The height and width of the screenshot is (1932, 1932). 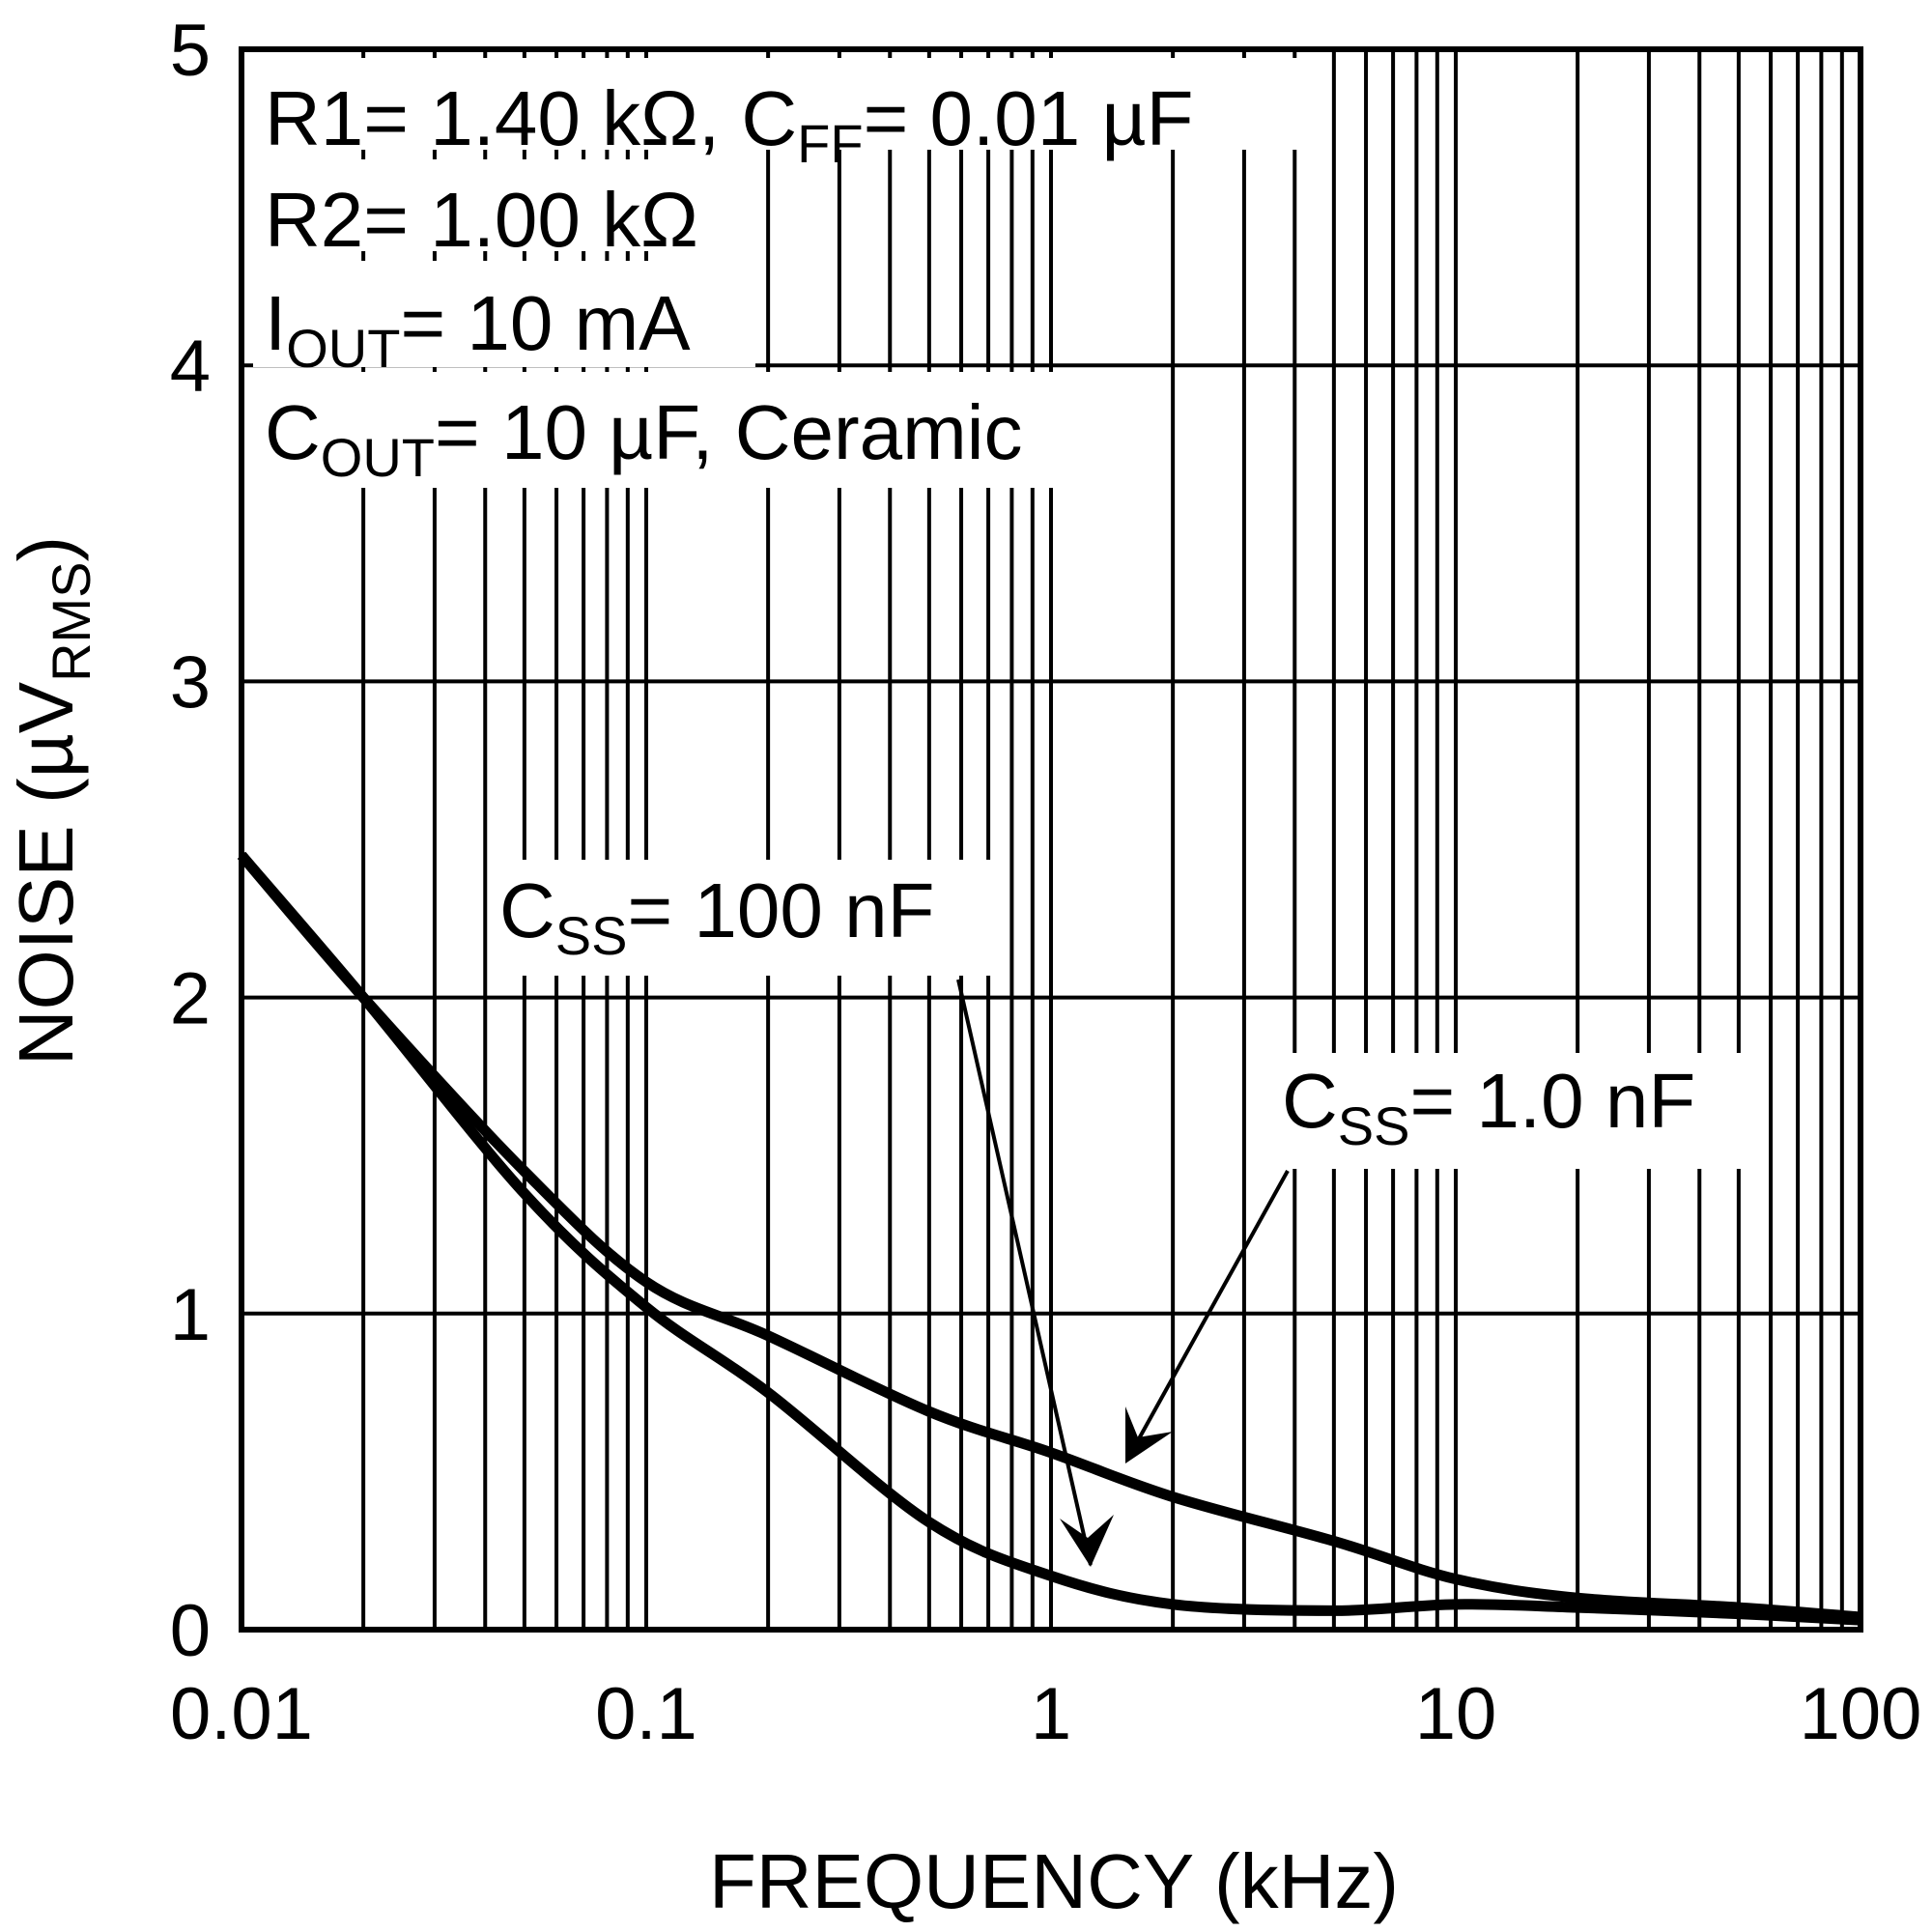 I want to click on series-label-100nf: CSS= 100 nF, so click(x=744, y=918).